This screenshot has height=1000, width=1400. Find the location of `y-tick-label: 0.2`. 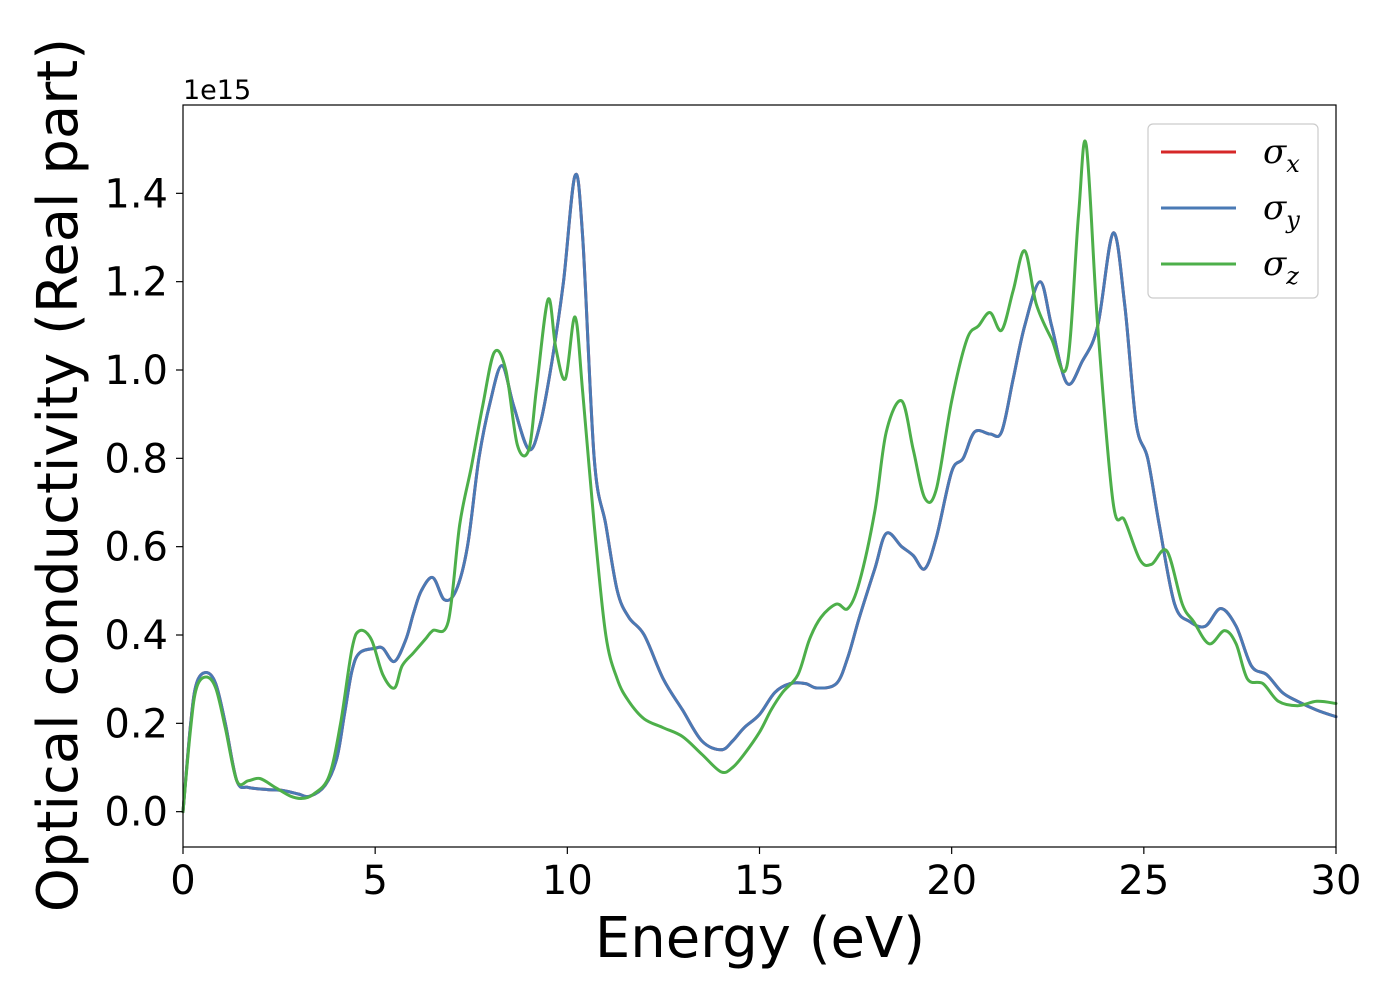

y-tick-label: 0.2 is located at coordinates (136, 724).